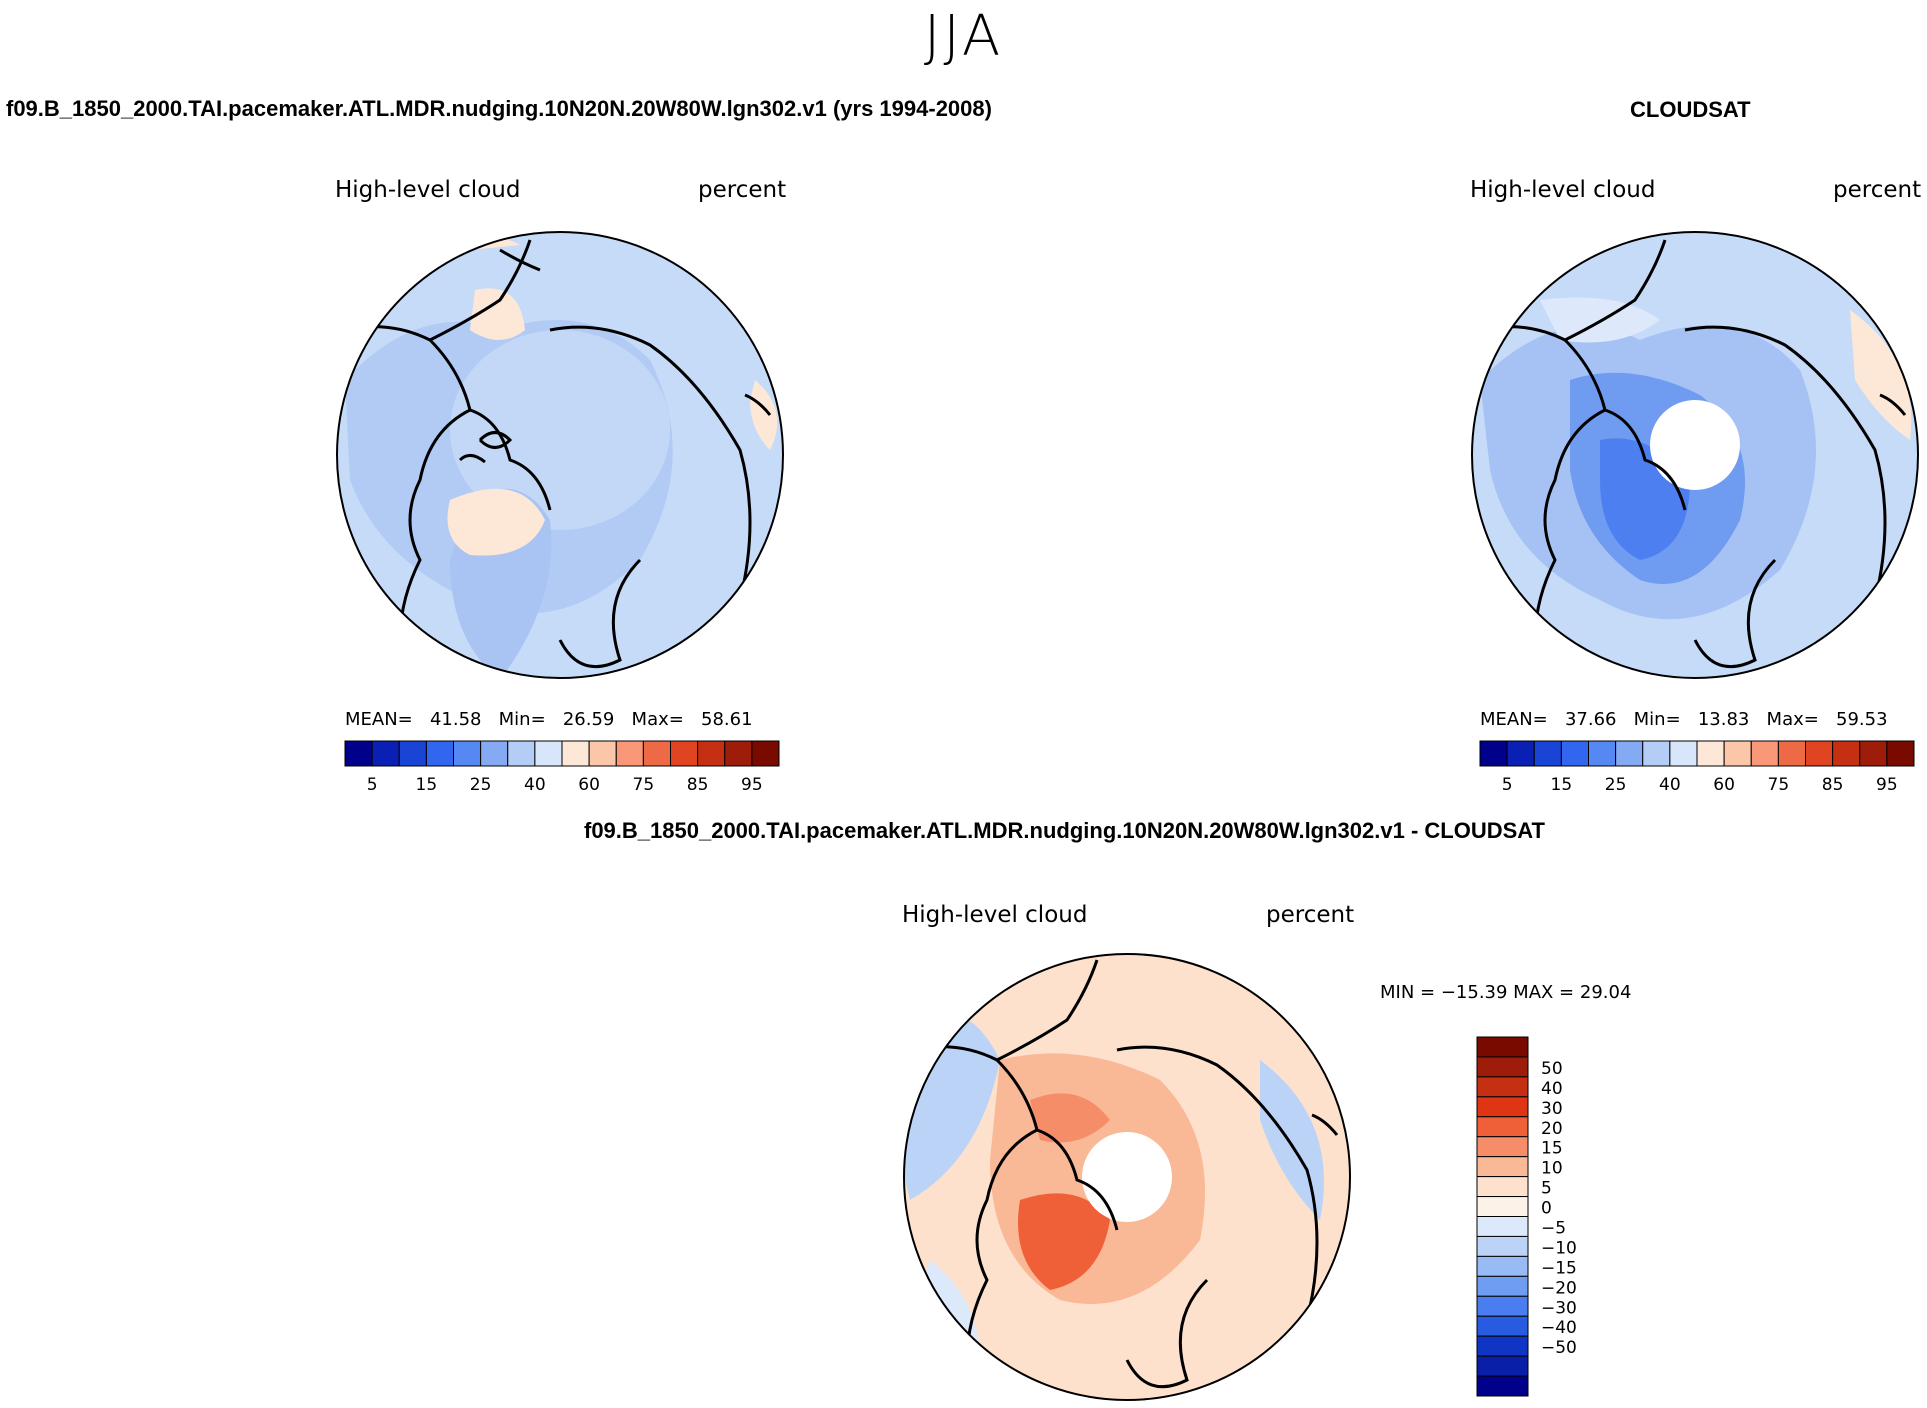  I want to click on diff-map, so click(1127, 1177).